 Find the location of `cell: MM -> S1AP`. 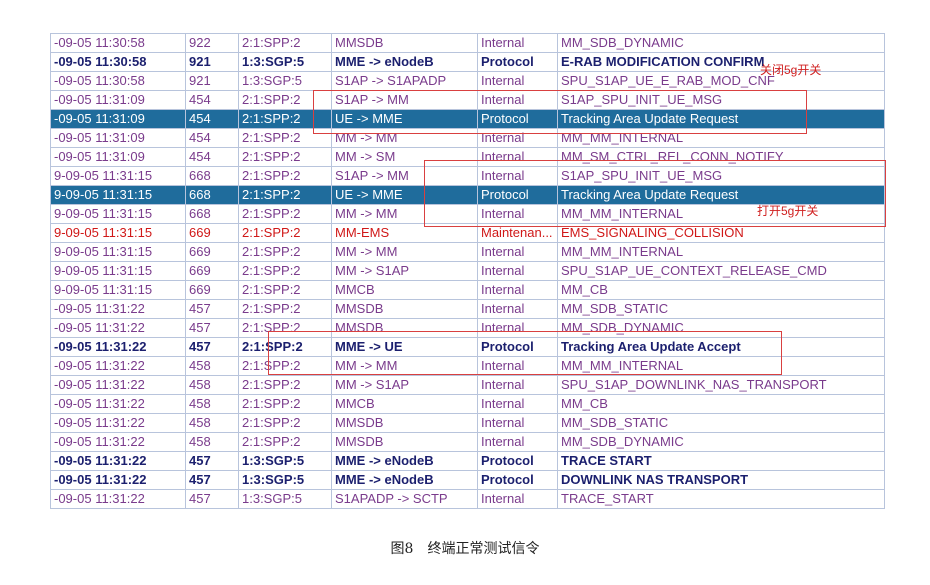

cell: MM -> S1AP is located at coordinates (404, 271).